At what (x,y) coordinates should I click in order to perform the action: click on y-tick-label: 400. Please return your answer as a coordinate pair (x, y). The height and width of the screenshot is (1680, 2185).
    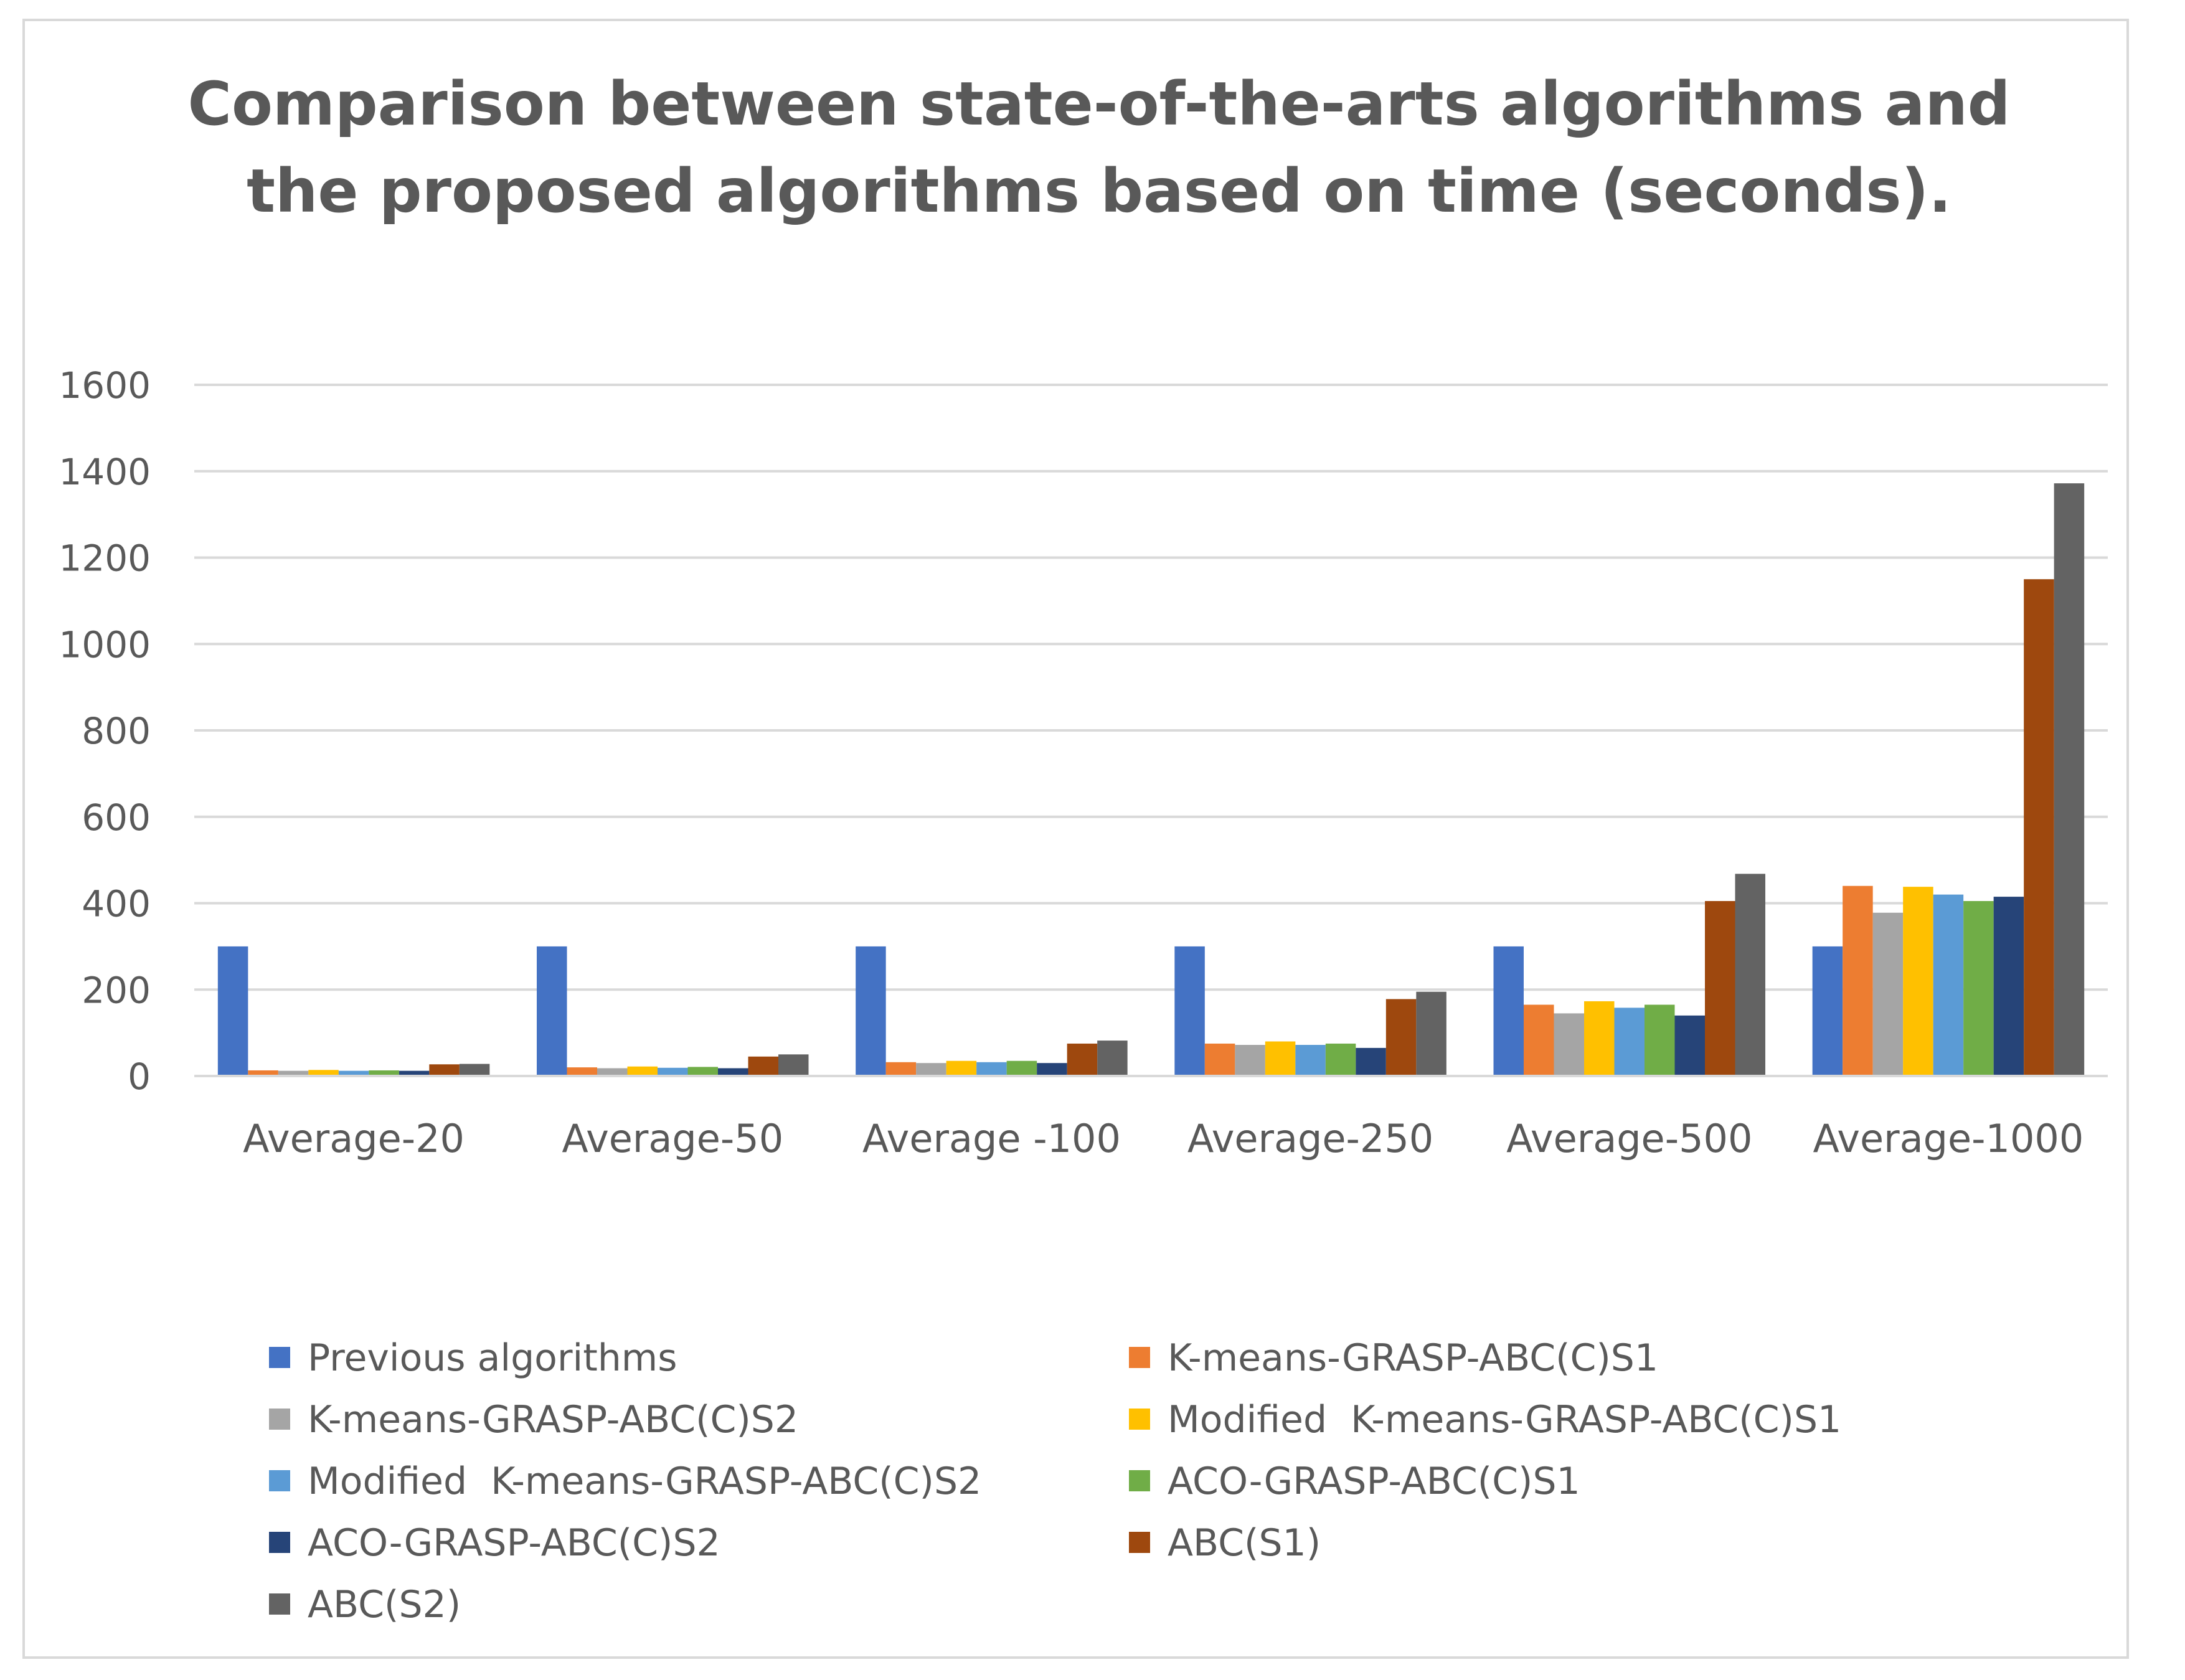
    Looking at the image, I should click on (116, 904).